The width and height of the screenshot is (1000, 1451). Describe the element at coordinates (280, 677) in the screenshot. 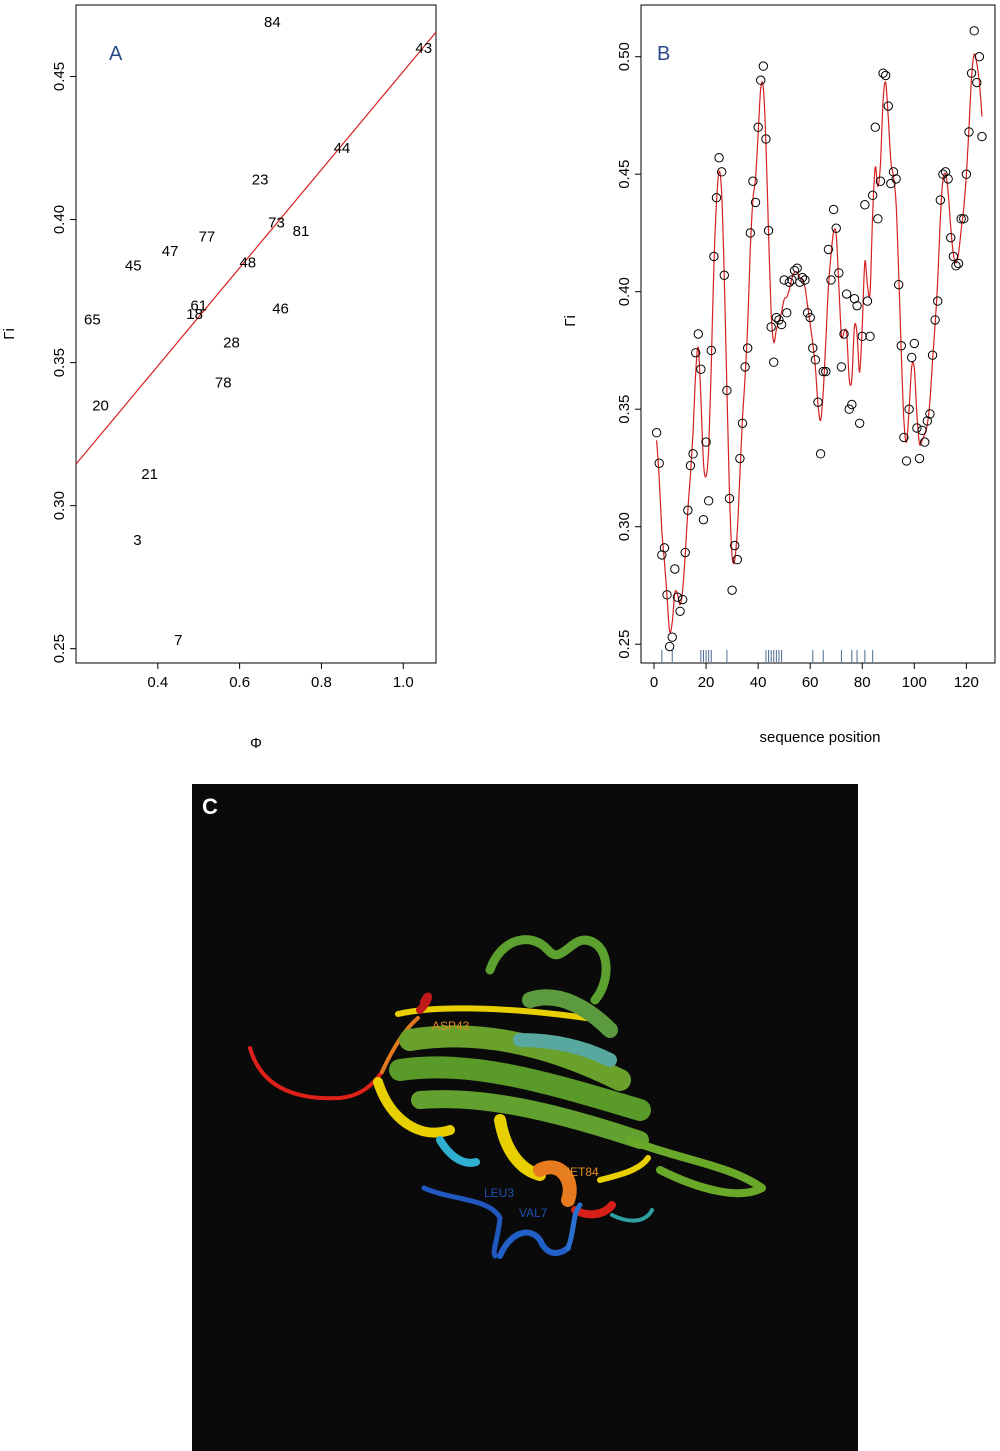

I see `panel-a-x-axis: 0.4 0.6 0.8 1.0` at that location.